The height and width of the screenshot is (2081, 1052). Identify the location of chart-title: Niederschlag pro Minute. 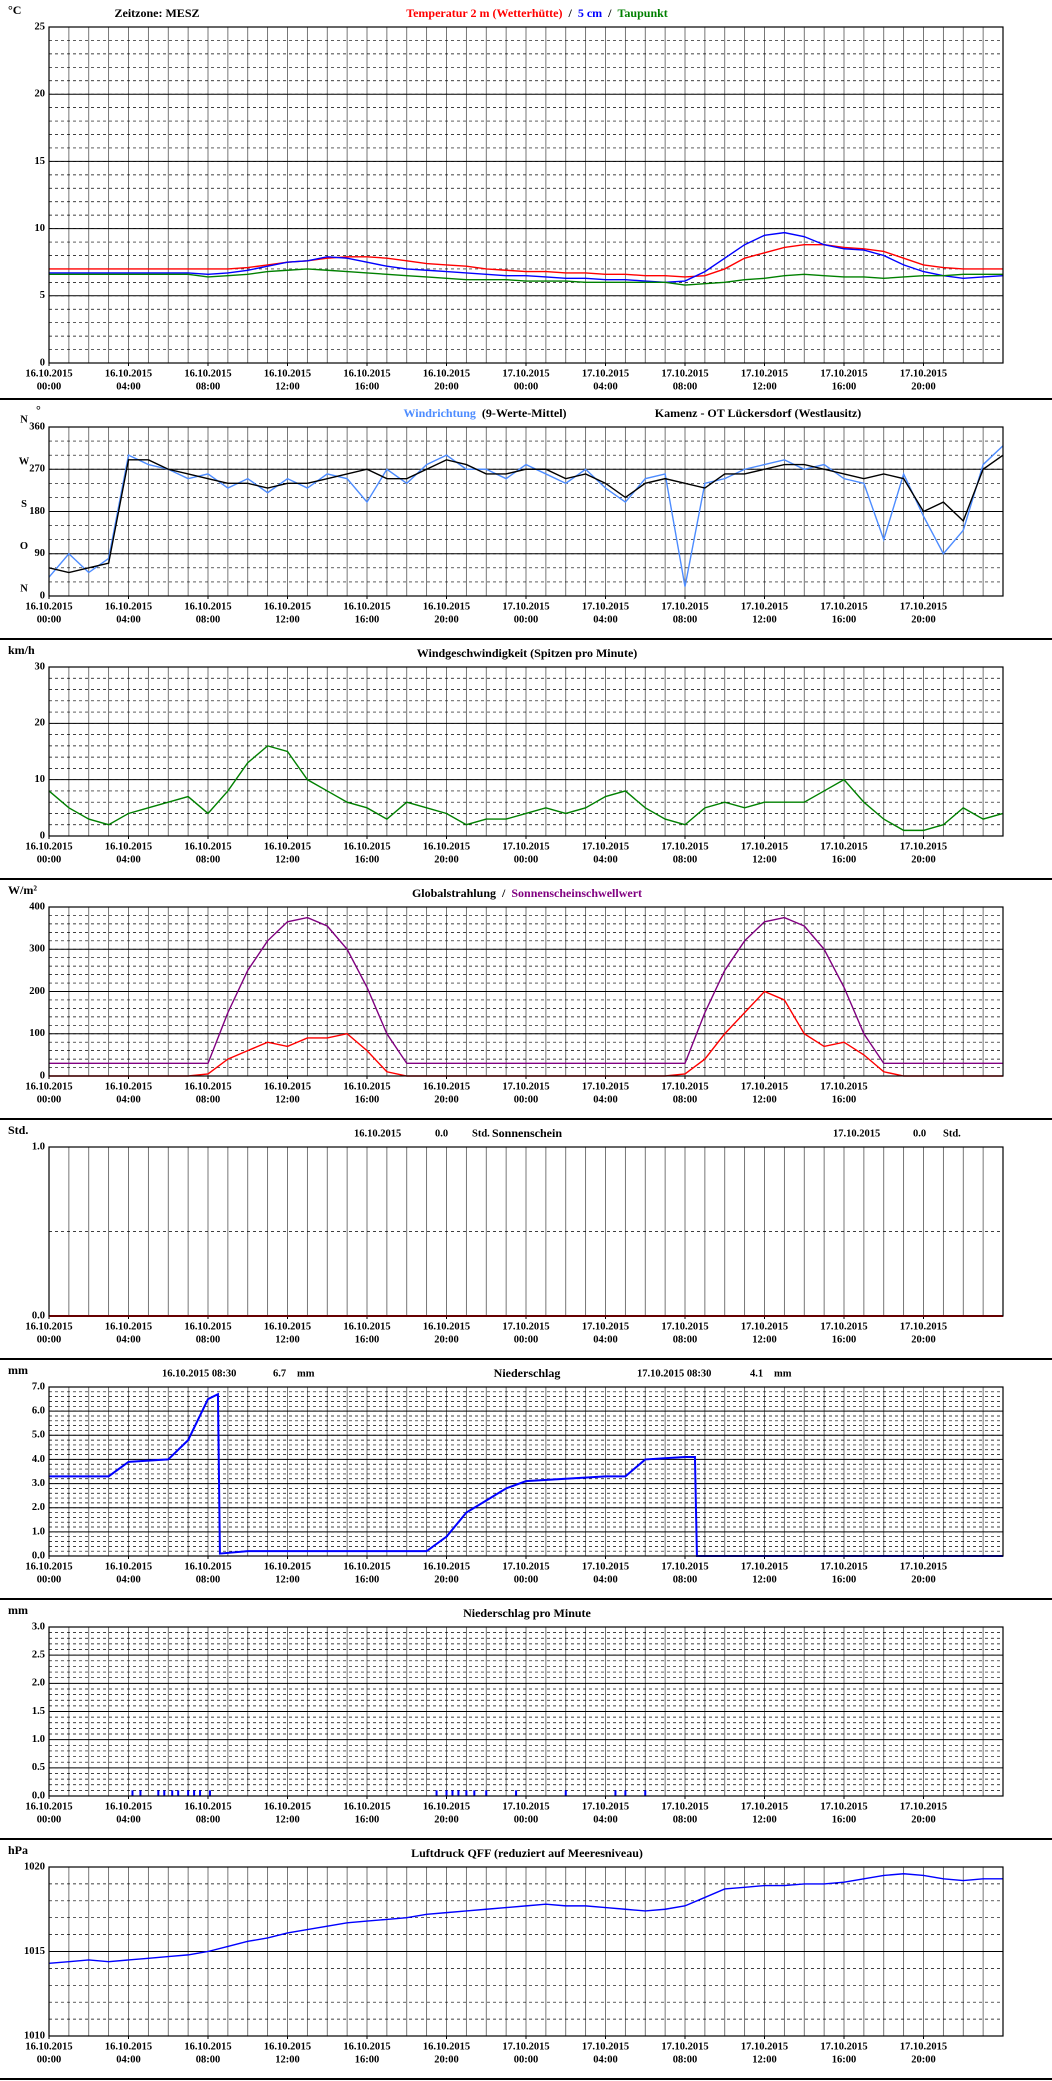
(527, 1613).